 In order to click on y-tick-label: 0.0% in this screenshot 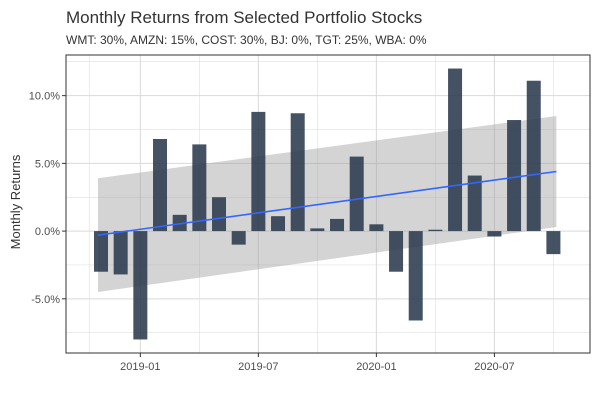, I will do `click(47, 232)`.